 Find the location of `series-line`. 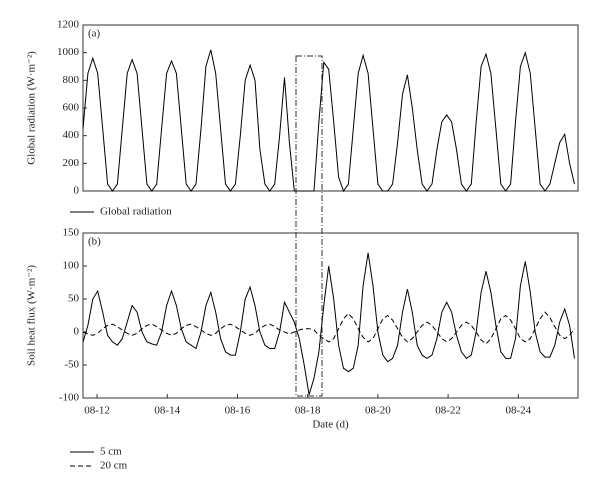

series-line is located at coordinates (328, 328).